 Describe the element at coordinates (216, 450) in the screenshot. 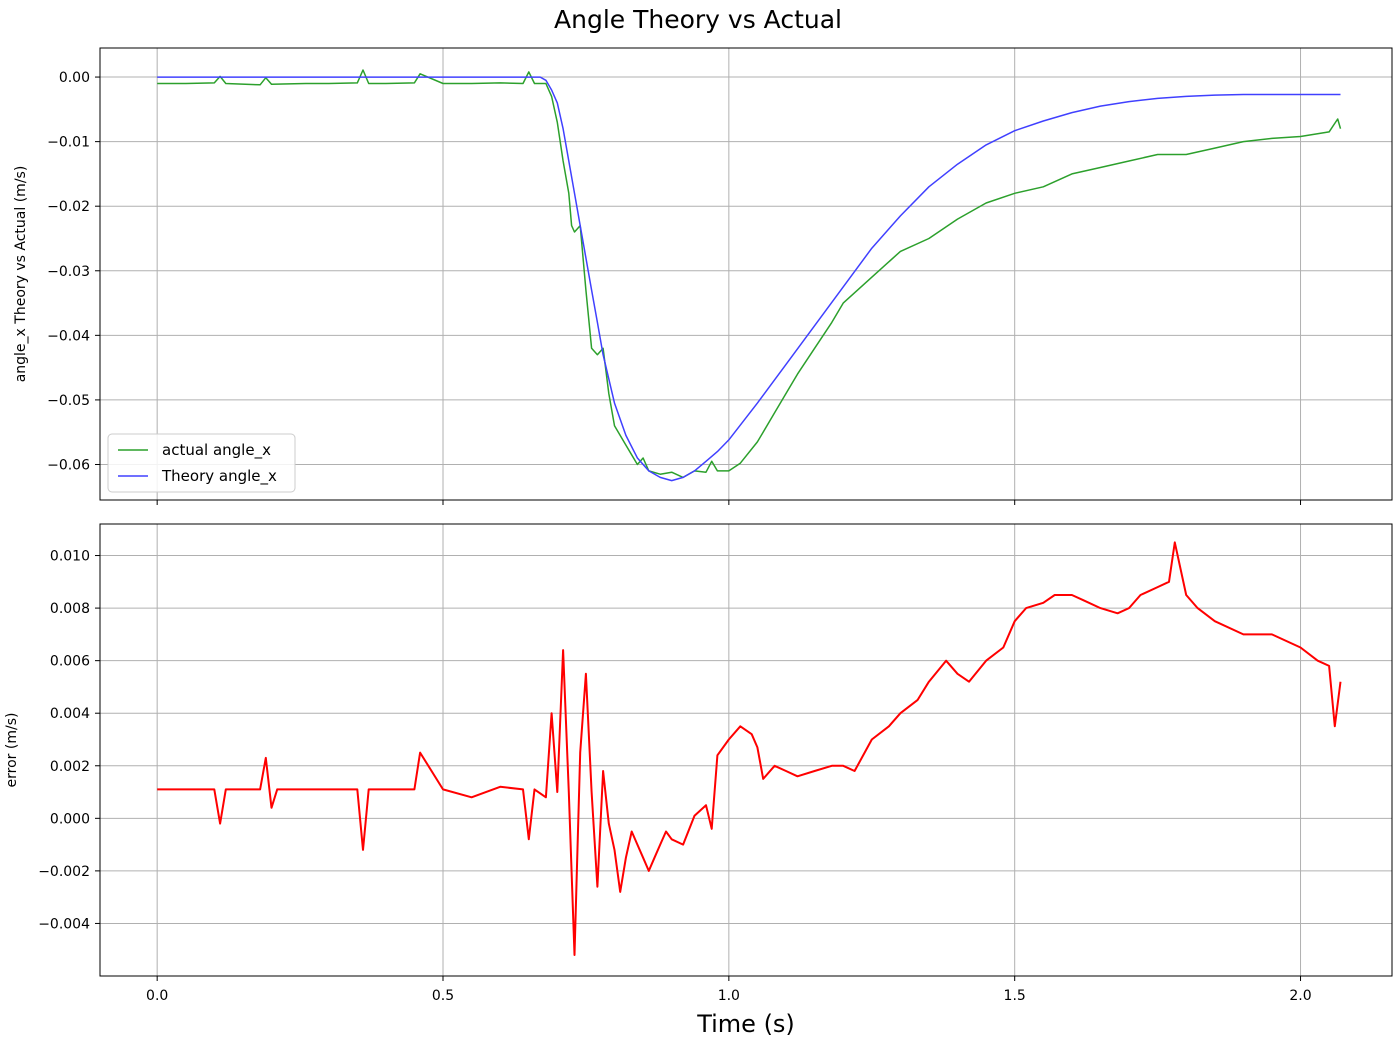

I see `legend-label-actual: actual angle_x` at that location.